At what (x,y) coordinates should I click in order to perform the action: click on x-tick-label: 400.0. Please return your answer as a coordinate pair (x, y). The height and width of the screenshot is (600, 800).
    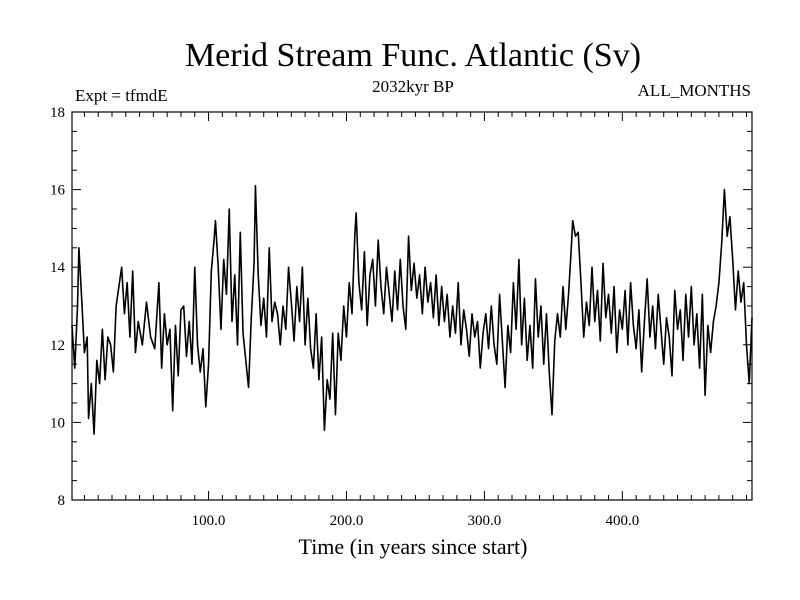
    Looking at the image, I should click on (622, 521).